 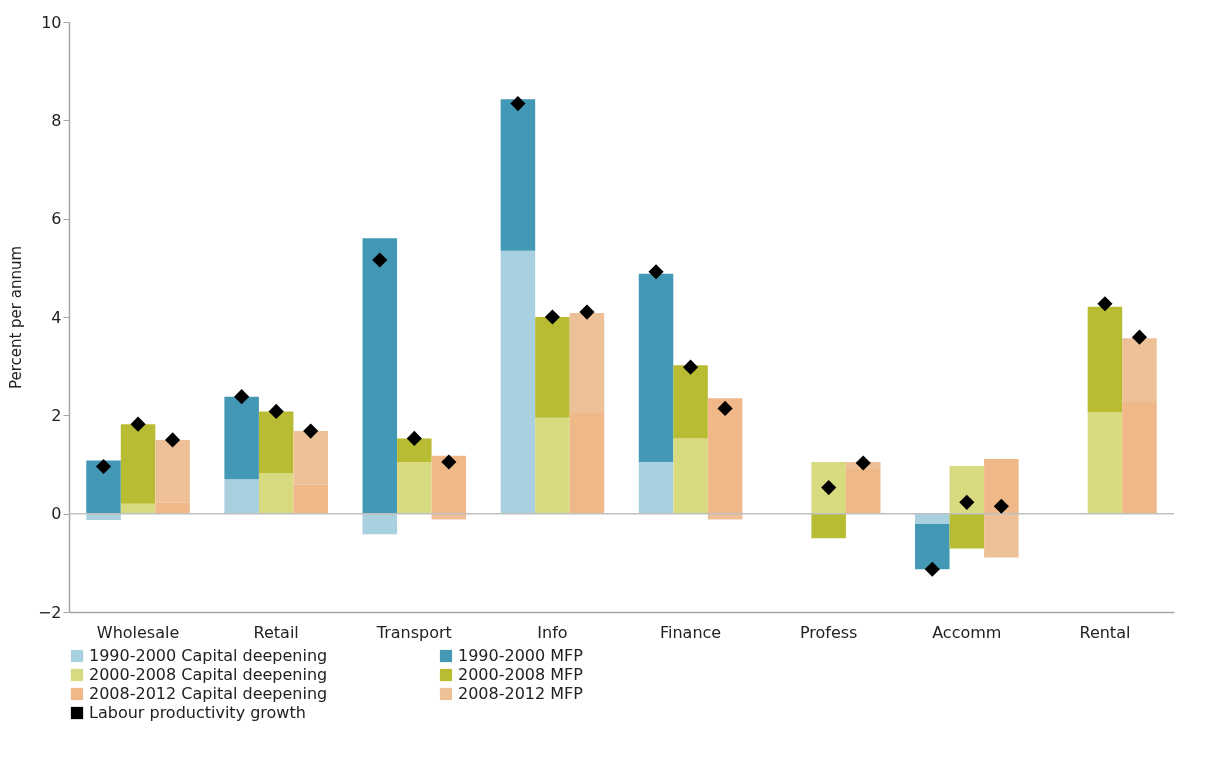 I want to click on y-tick-label: 2, so click(x=56, y=415).